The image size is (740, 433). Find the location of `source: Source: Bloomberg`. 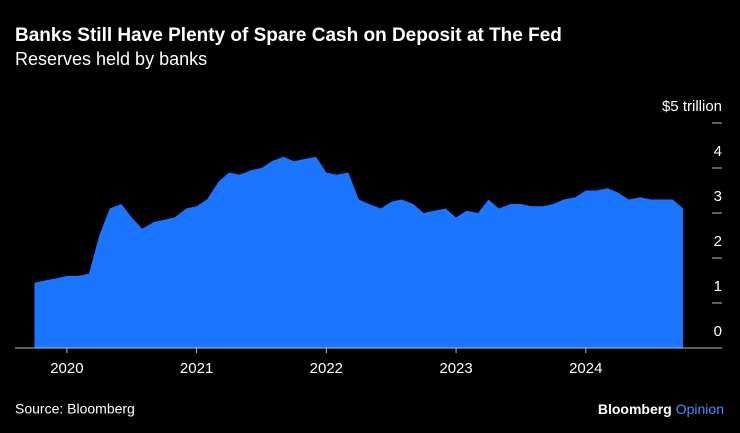

source: Source: Bloomberg is located at coordinates (75, 409).